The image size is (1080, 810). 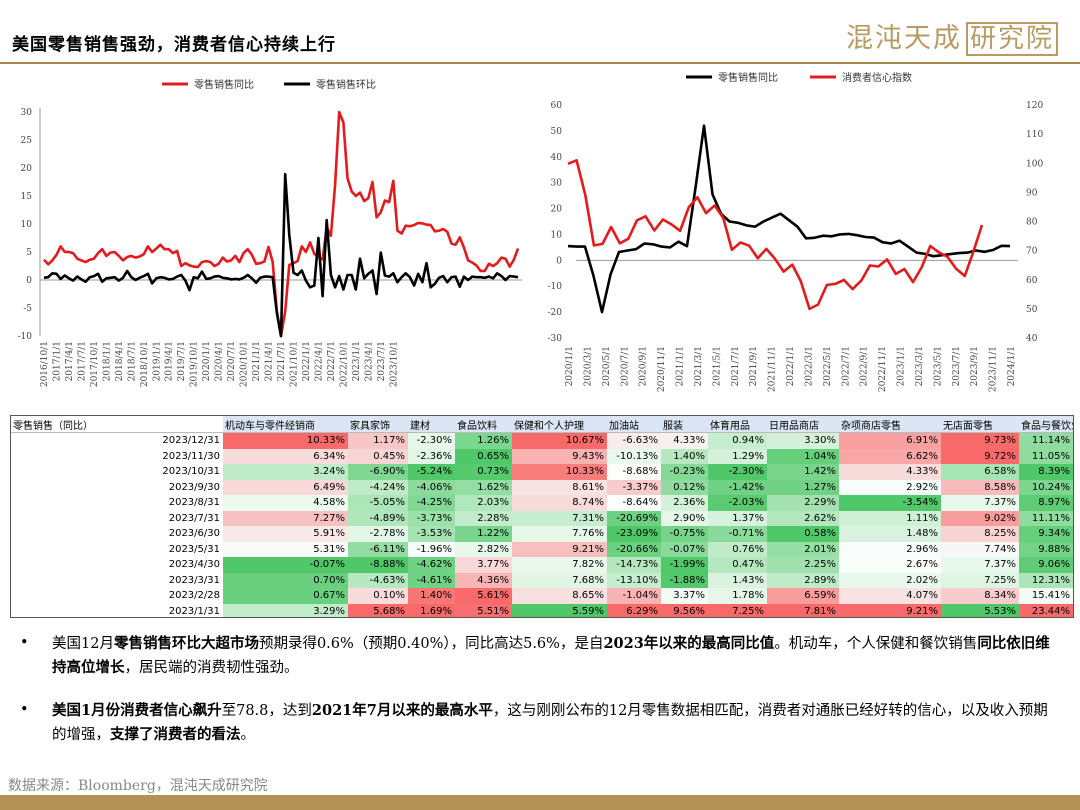 What do you see at coordinates (890, 549) in the screenshot?
I see `table-cell: 2.96%` at bounding box center [890, 549].